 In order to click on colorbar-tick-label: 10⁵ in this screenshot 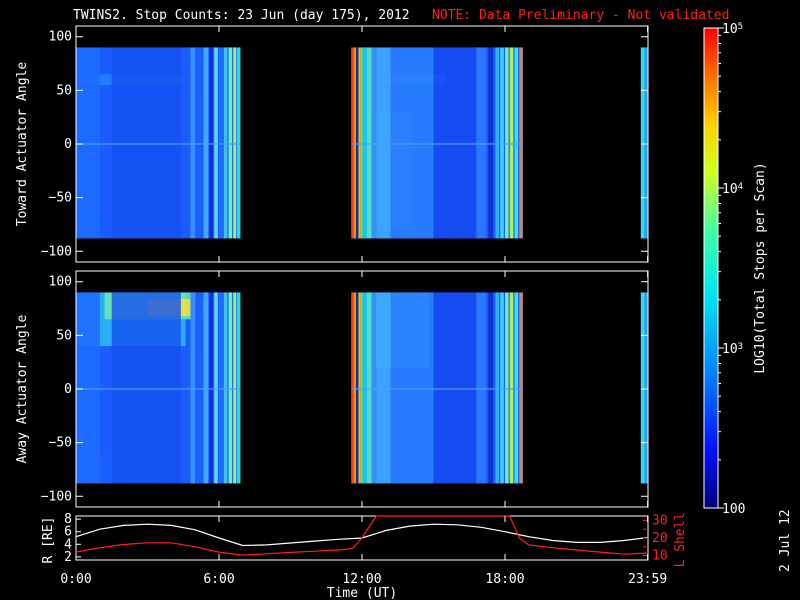, I will do `click(732, 29)`.